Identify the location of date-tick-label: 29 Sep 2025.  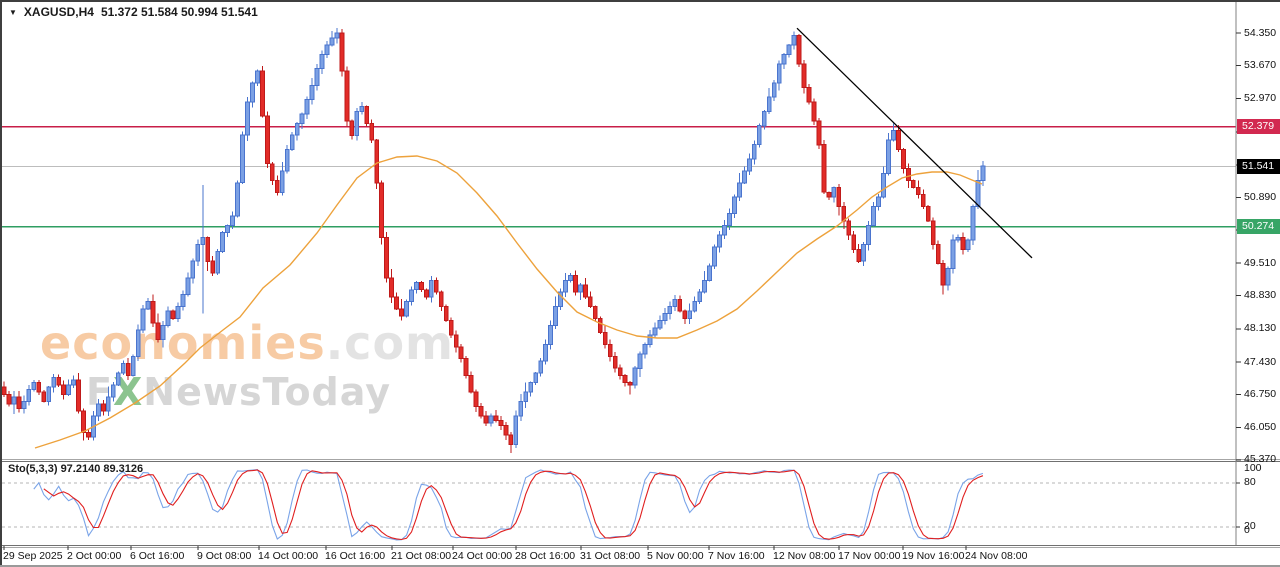
(33, 556).